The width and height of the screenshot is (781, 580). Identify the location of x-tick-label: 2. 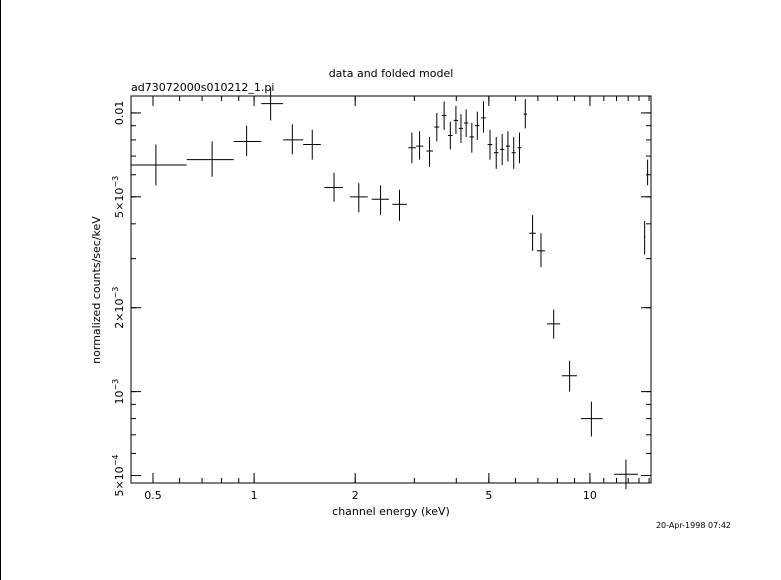
(355, 495).